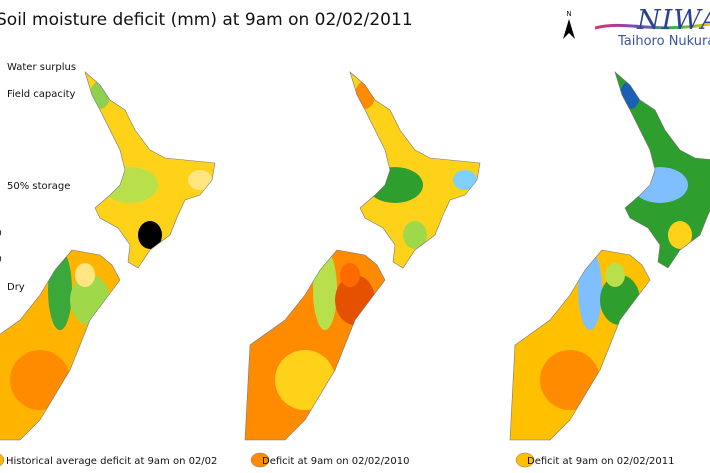 The width and height of the screenshot is (710, 473). I want to click on niwa-logo: NIWA, so click(673, 20).